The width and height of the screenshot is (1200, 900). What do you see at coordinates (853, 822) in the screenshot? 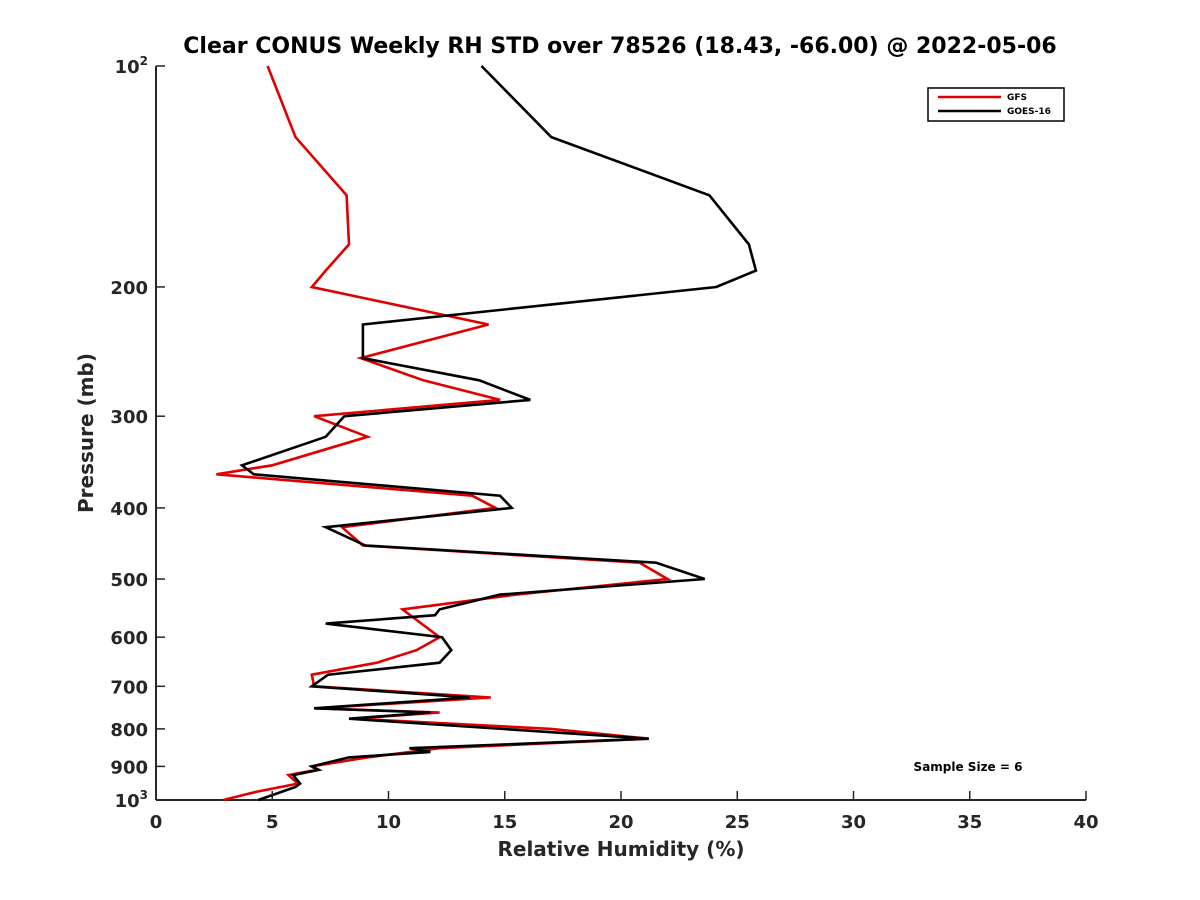
I see `x-tick-label: 30` at bounding box center [853, 822].